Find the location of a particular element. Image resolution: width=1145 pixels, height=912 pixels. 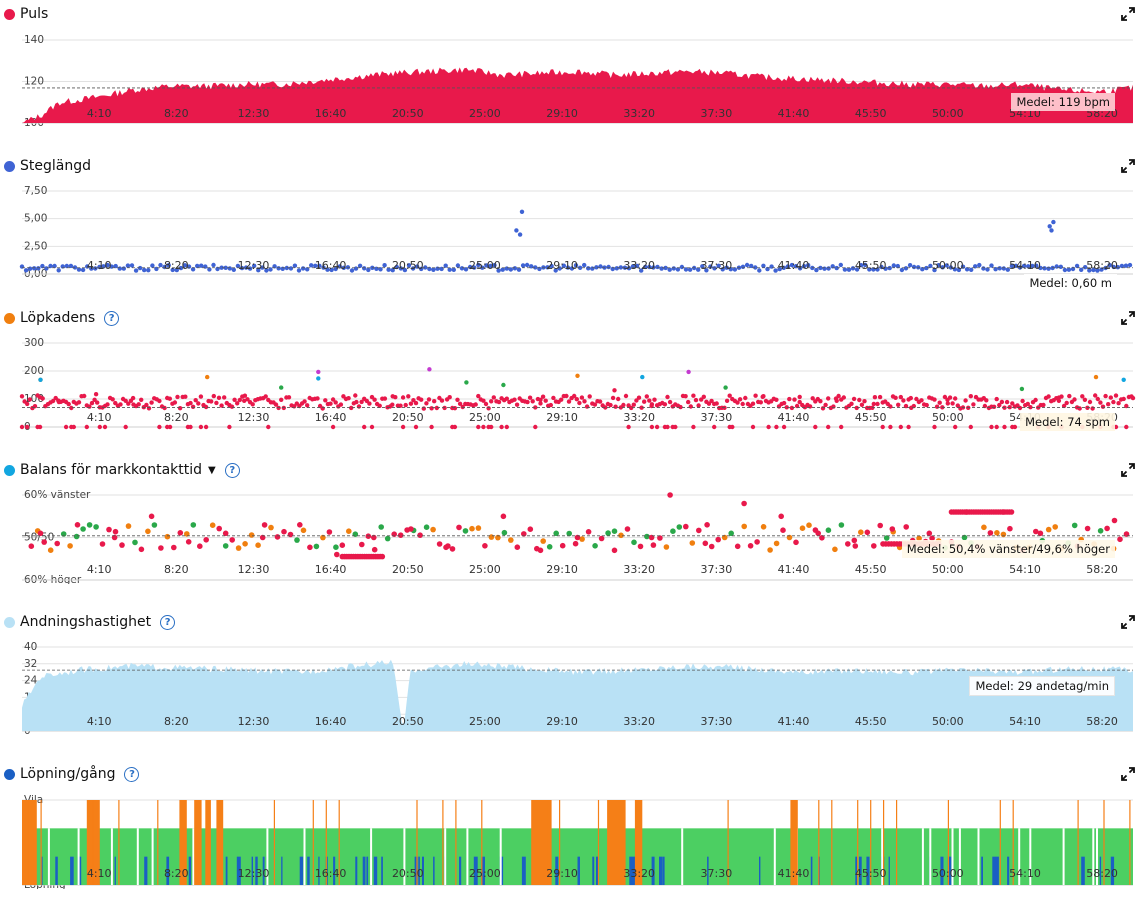

chevron-down-icon: ▼ is located at coordinates (212, 470).